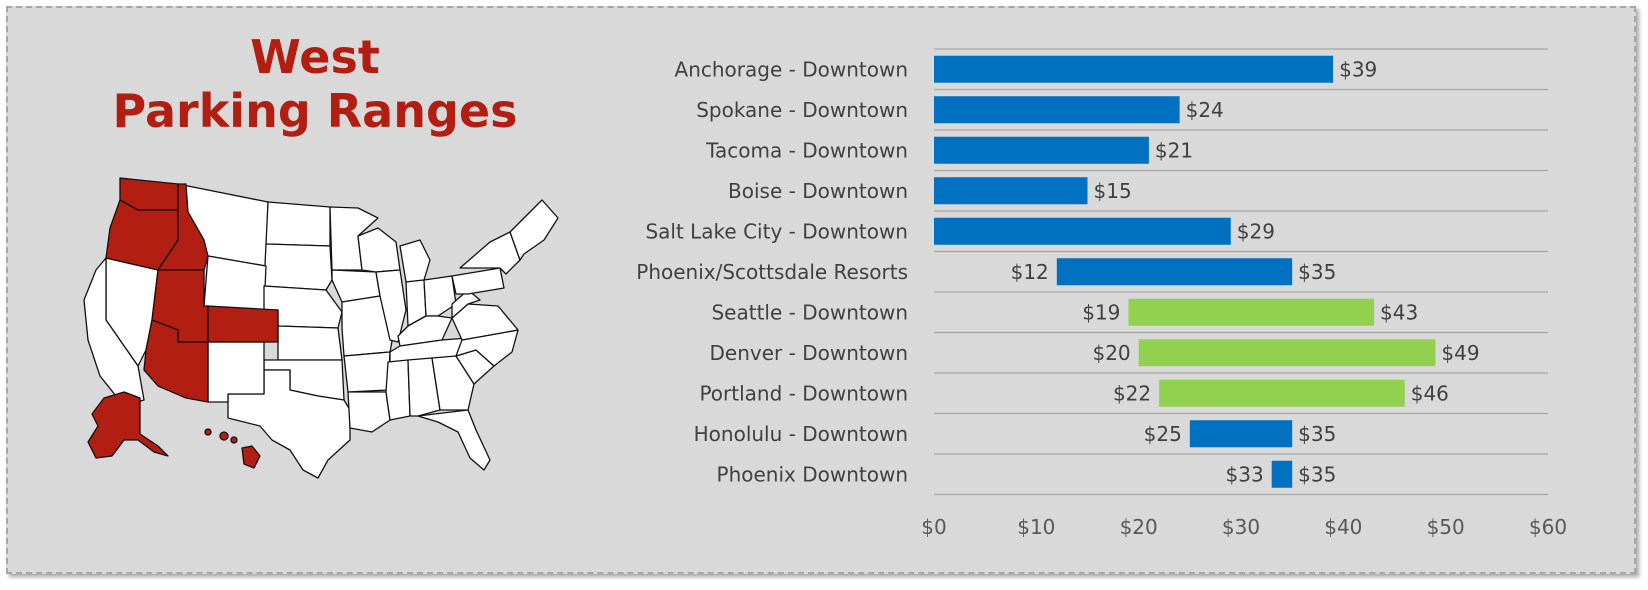 Image resolution: width=1648 pixels, height=590 pixels. What do you see at coordinates (1163, 434) in the screenshot?
I see `min-value-label: $25` at bounding box center [1163, 434].